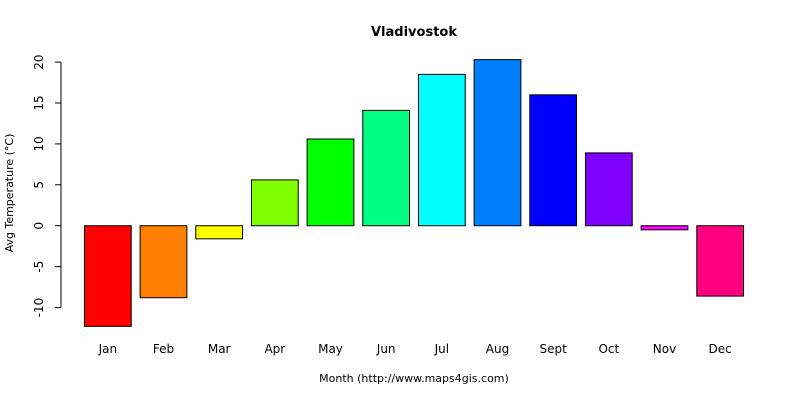  I want to click on x-tick-label: Apr, so click(274, 349).